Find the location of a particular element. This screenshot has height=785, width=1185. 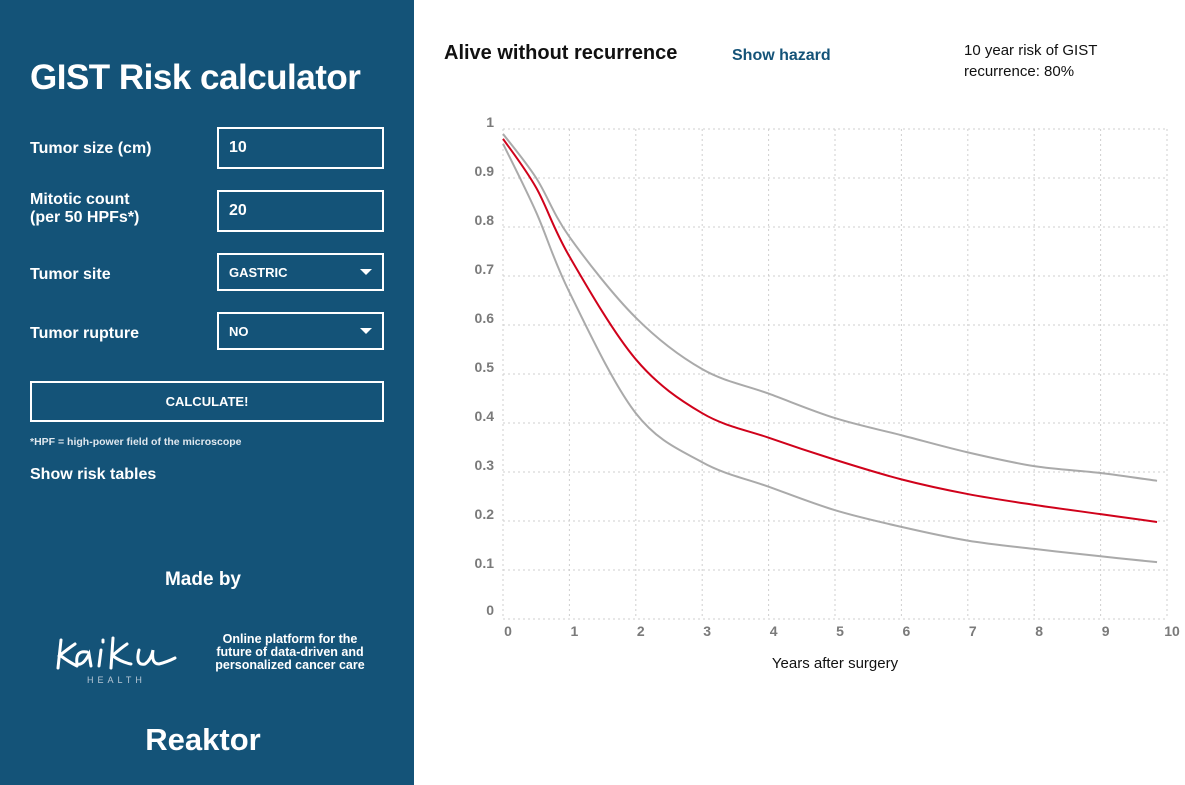

y-tick-label: 0.7 is located at coordinates (485, 269).